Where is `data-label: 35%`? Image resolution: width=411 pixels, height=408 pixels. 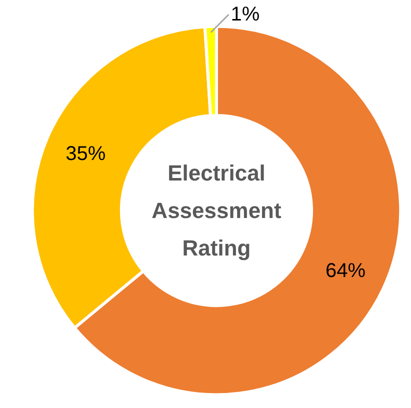 data-label: 35% is located at coordinates (86, 153).